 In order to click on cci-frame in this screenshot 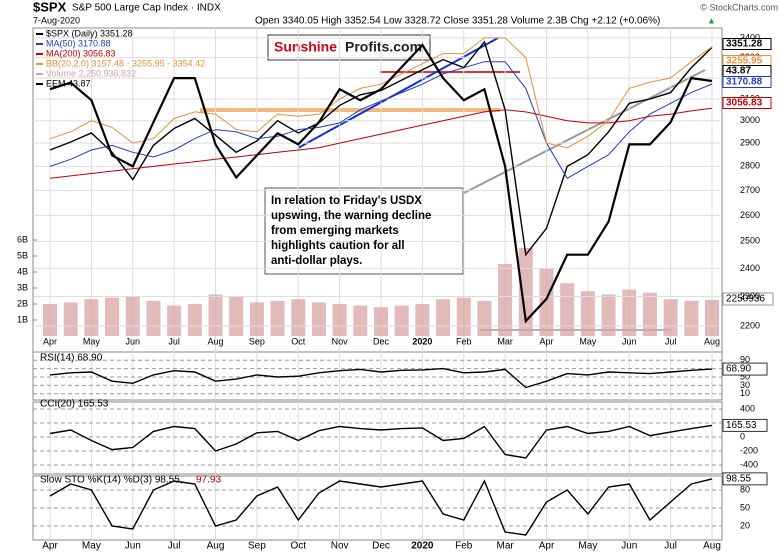, I will do `click(377, 438)`.